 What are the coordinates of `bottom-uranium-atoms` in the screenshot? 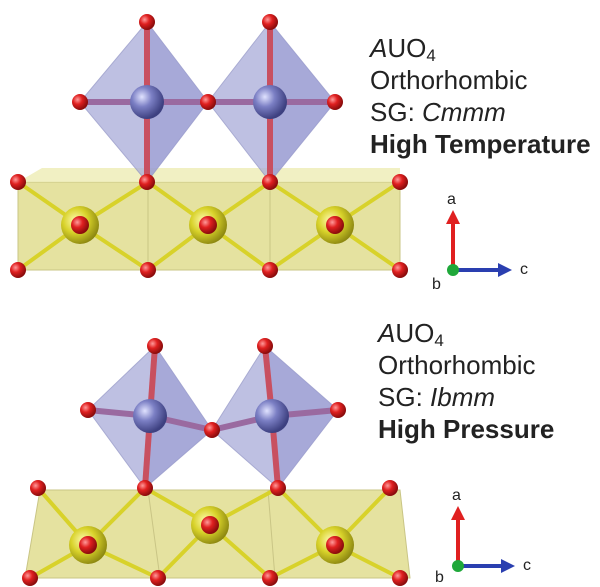 It's located at (211, 416).